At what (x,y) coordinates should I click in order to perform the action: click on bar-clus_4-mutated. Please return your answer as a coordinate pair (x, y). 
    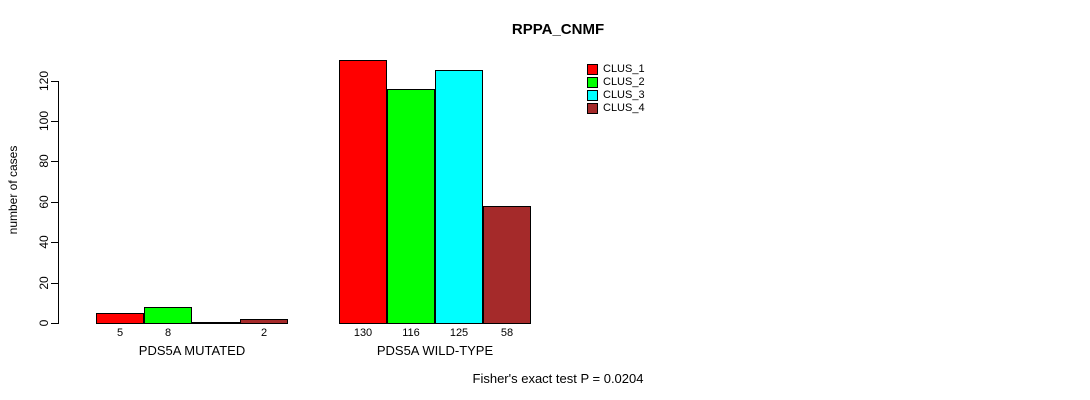
    Looking at the image, I should click on (264, 321).